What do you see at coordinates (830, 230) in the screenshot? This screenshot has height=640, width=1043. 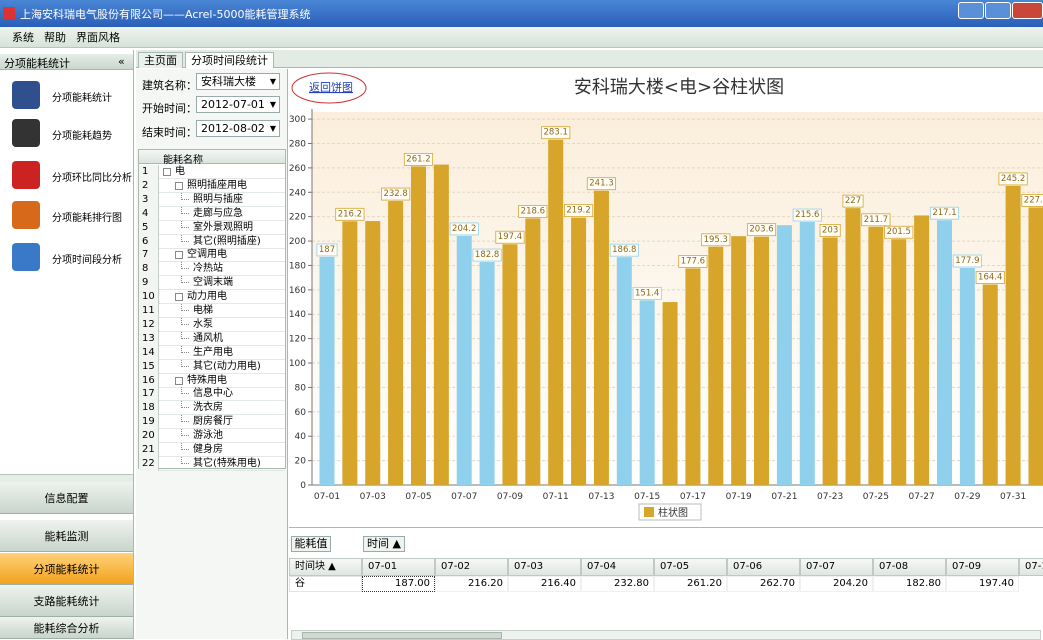 I see `value-label: 203` at bounding box center [830, 230].